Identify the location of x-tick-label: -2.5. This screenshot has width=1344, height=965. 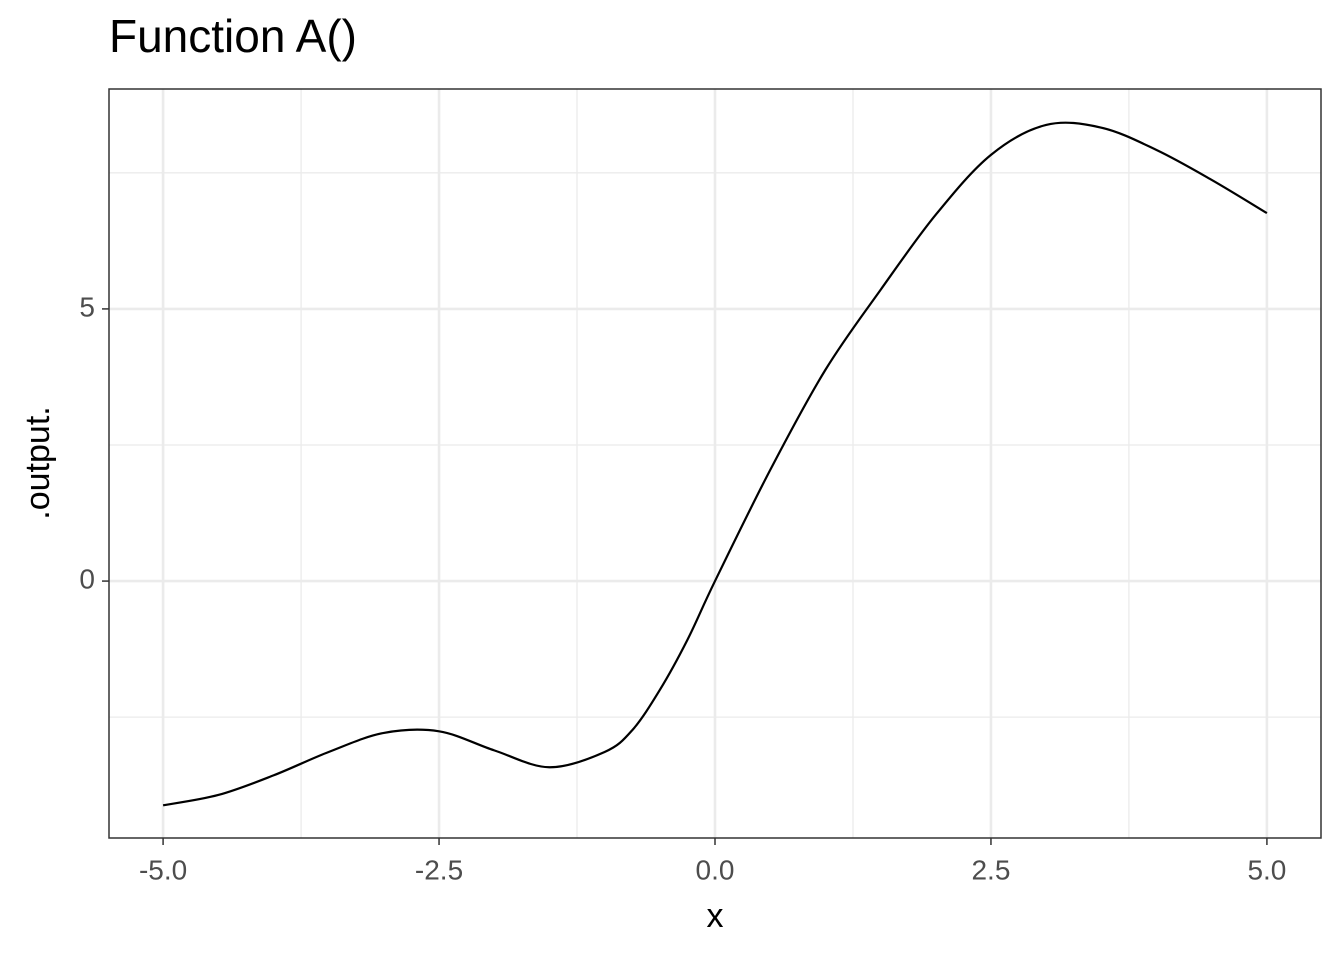
(439, 869).